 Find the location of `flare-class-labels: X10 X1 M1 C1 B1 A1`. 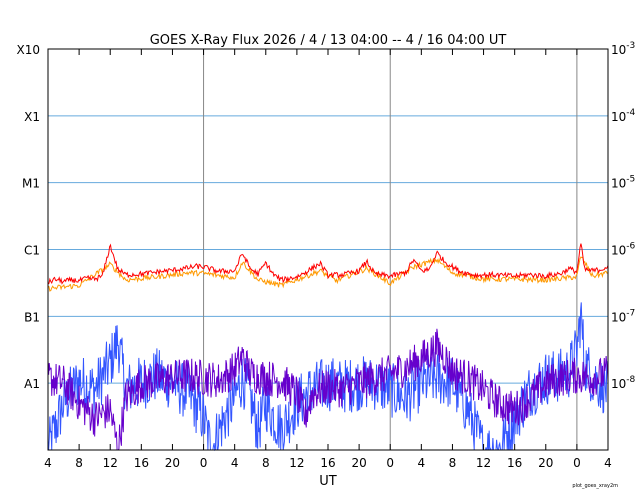

flare-class-labels: X10 X1 M1 C1 B1 A1 is located at coordinates (29, 217).